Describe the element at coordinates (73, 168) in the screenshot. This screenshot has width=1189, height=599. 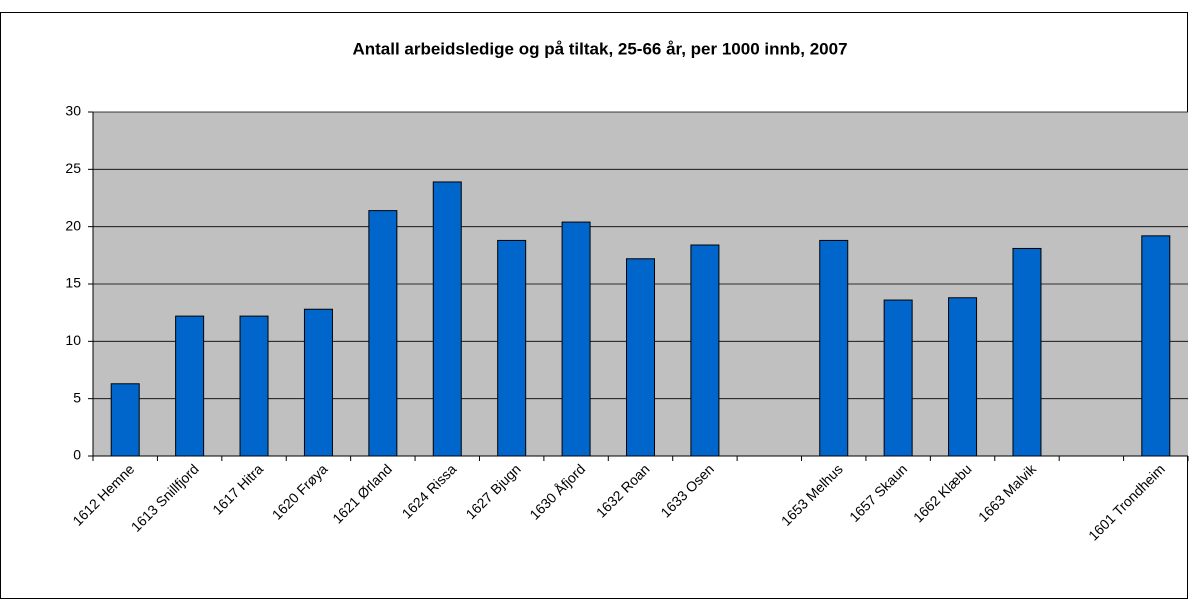
I see `y-tick-label: 25` at that location.